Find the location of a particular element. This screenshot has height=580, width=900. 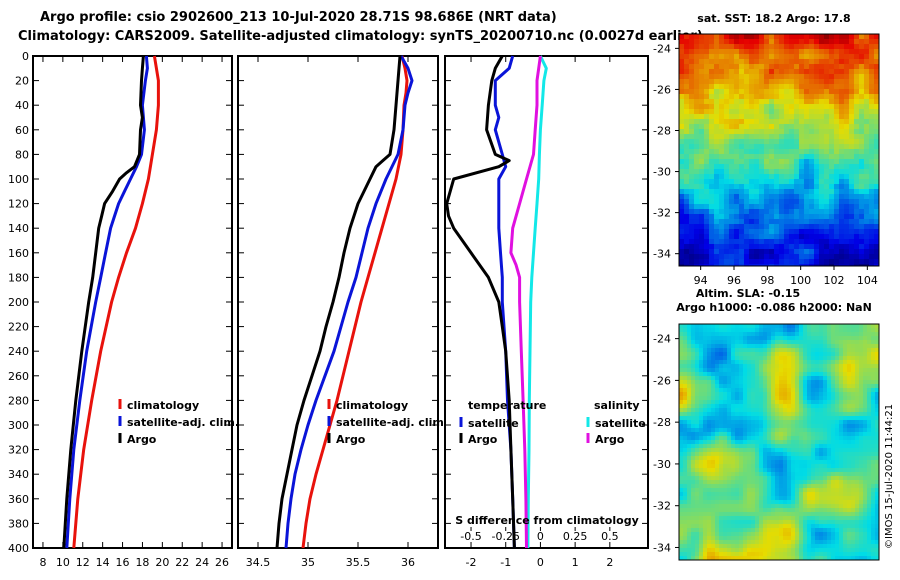

depth-tick-label: 300 is located at coordinates (18, 425).